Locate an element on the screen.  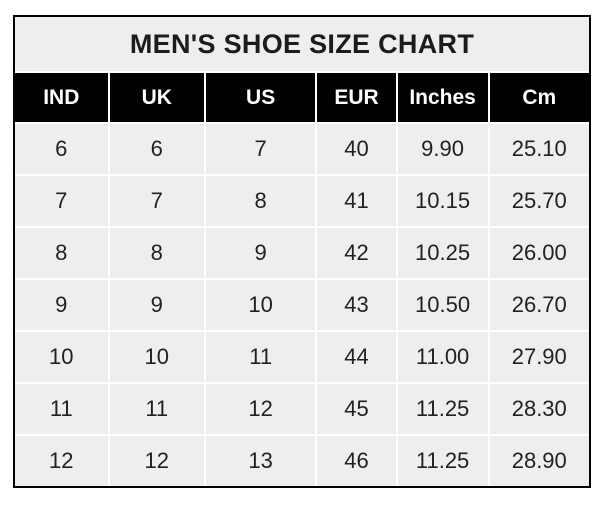
table-cell: 43 is located at coordinates (356, 305).